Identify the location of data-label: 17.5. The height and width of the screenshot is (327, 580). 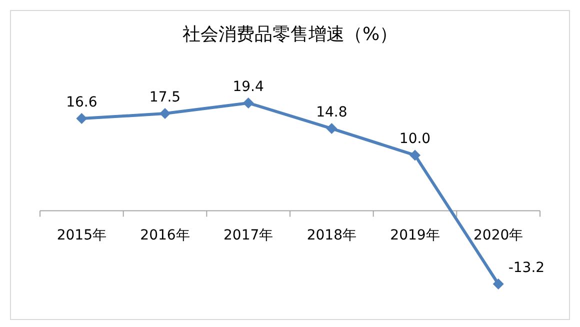
(165, 98).